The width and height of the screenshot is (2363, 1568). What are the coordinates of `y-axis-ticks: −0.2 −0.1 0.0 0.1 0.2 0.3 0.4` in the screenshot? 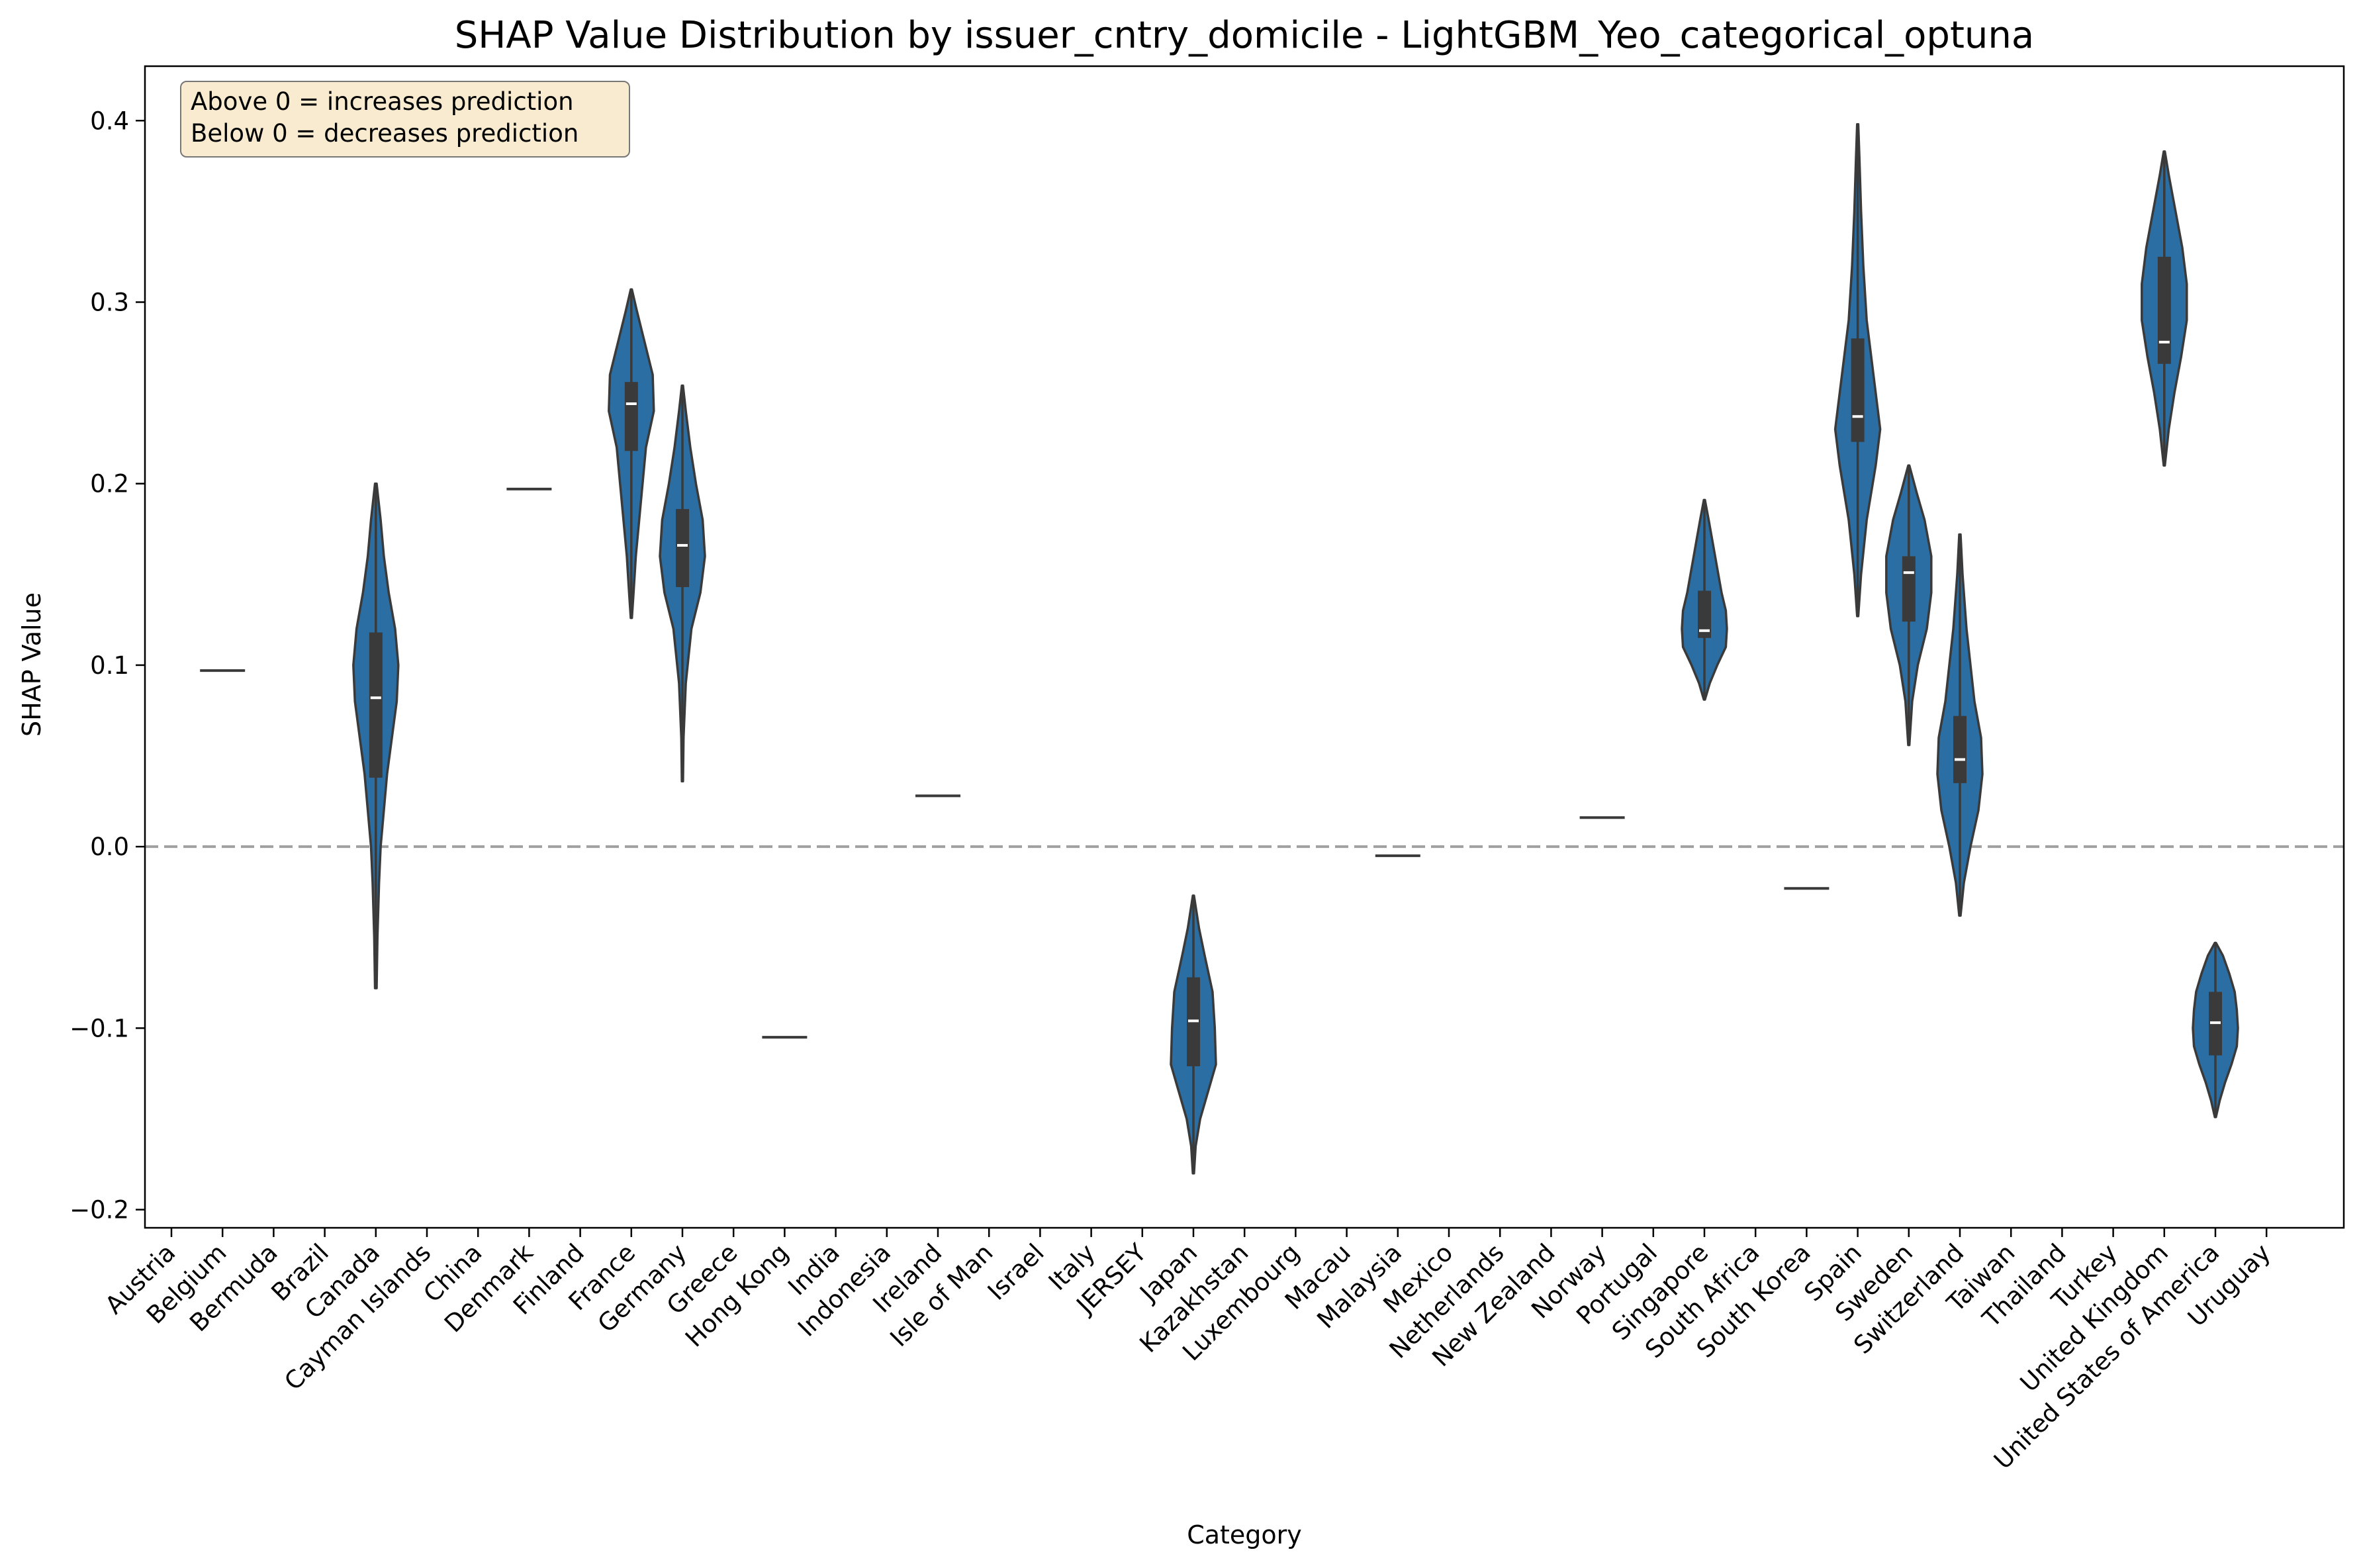 It's located at (107, 665).